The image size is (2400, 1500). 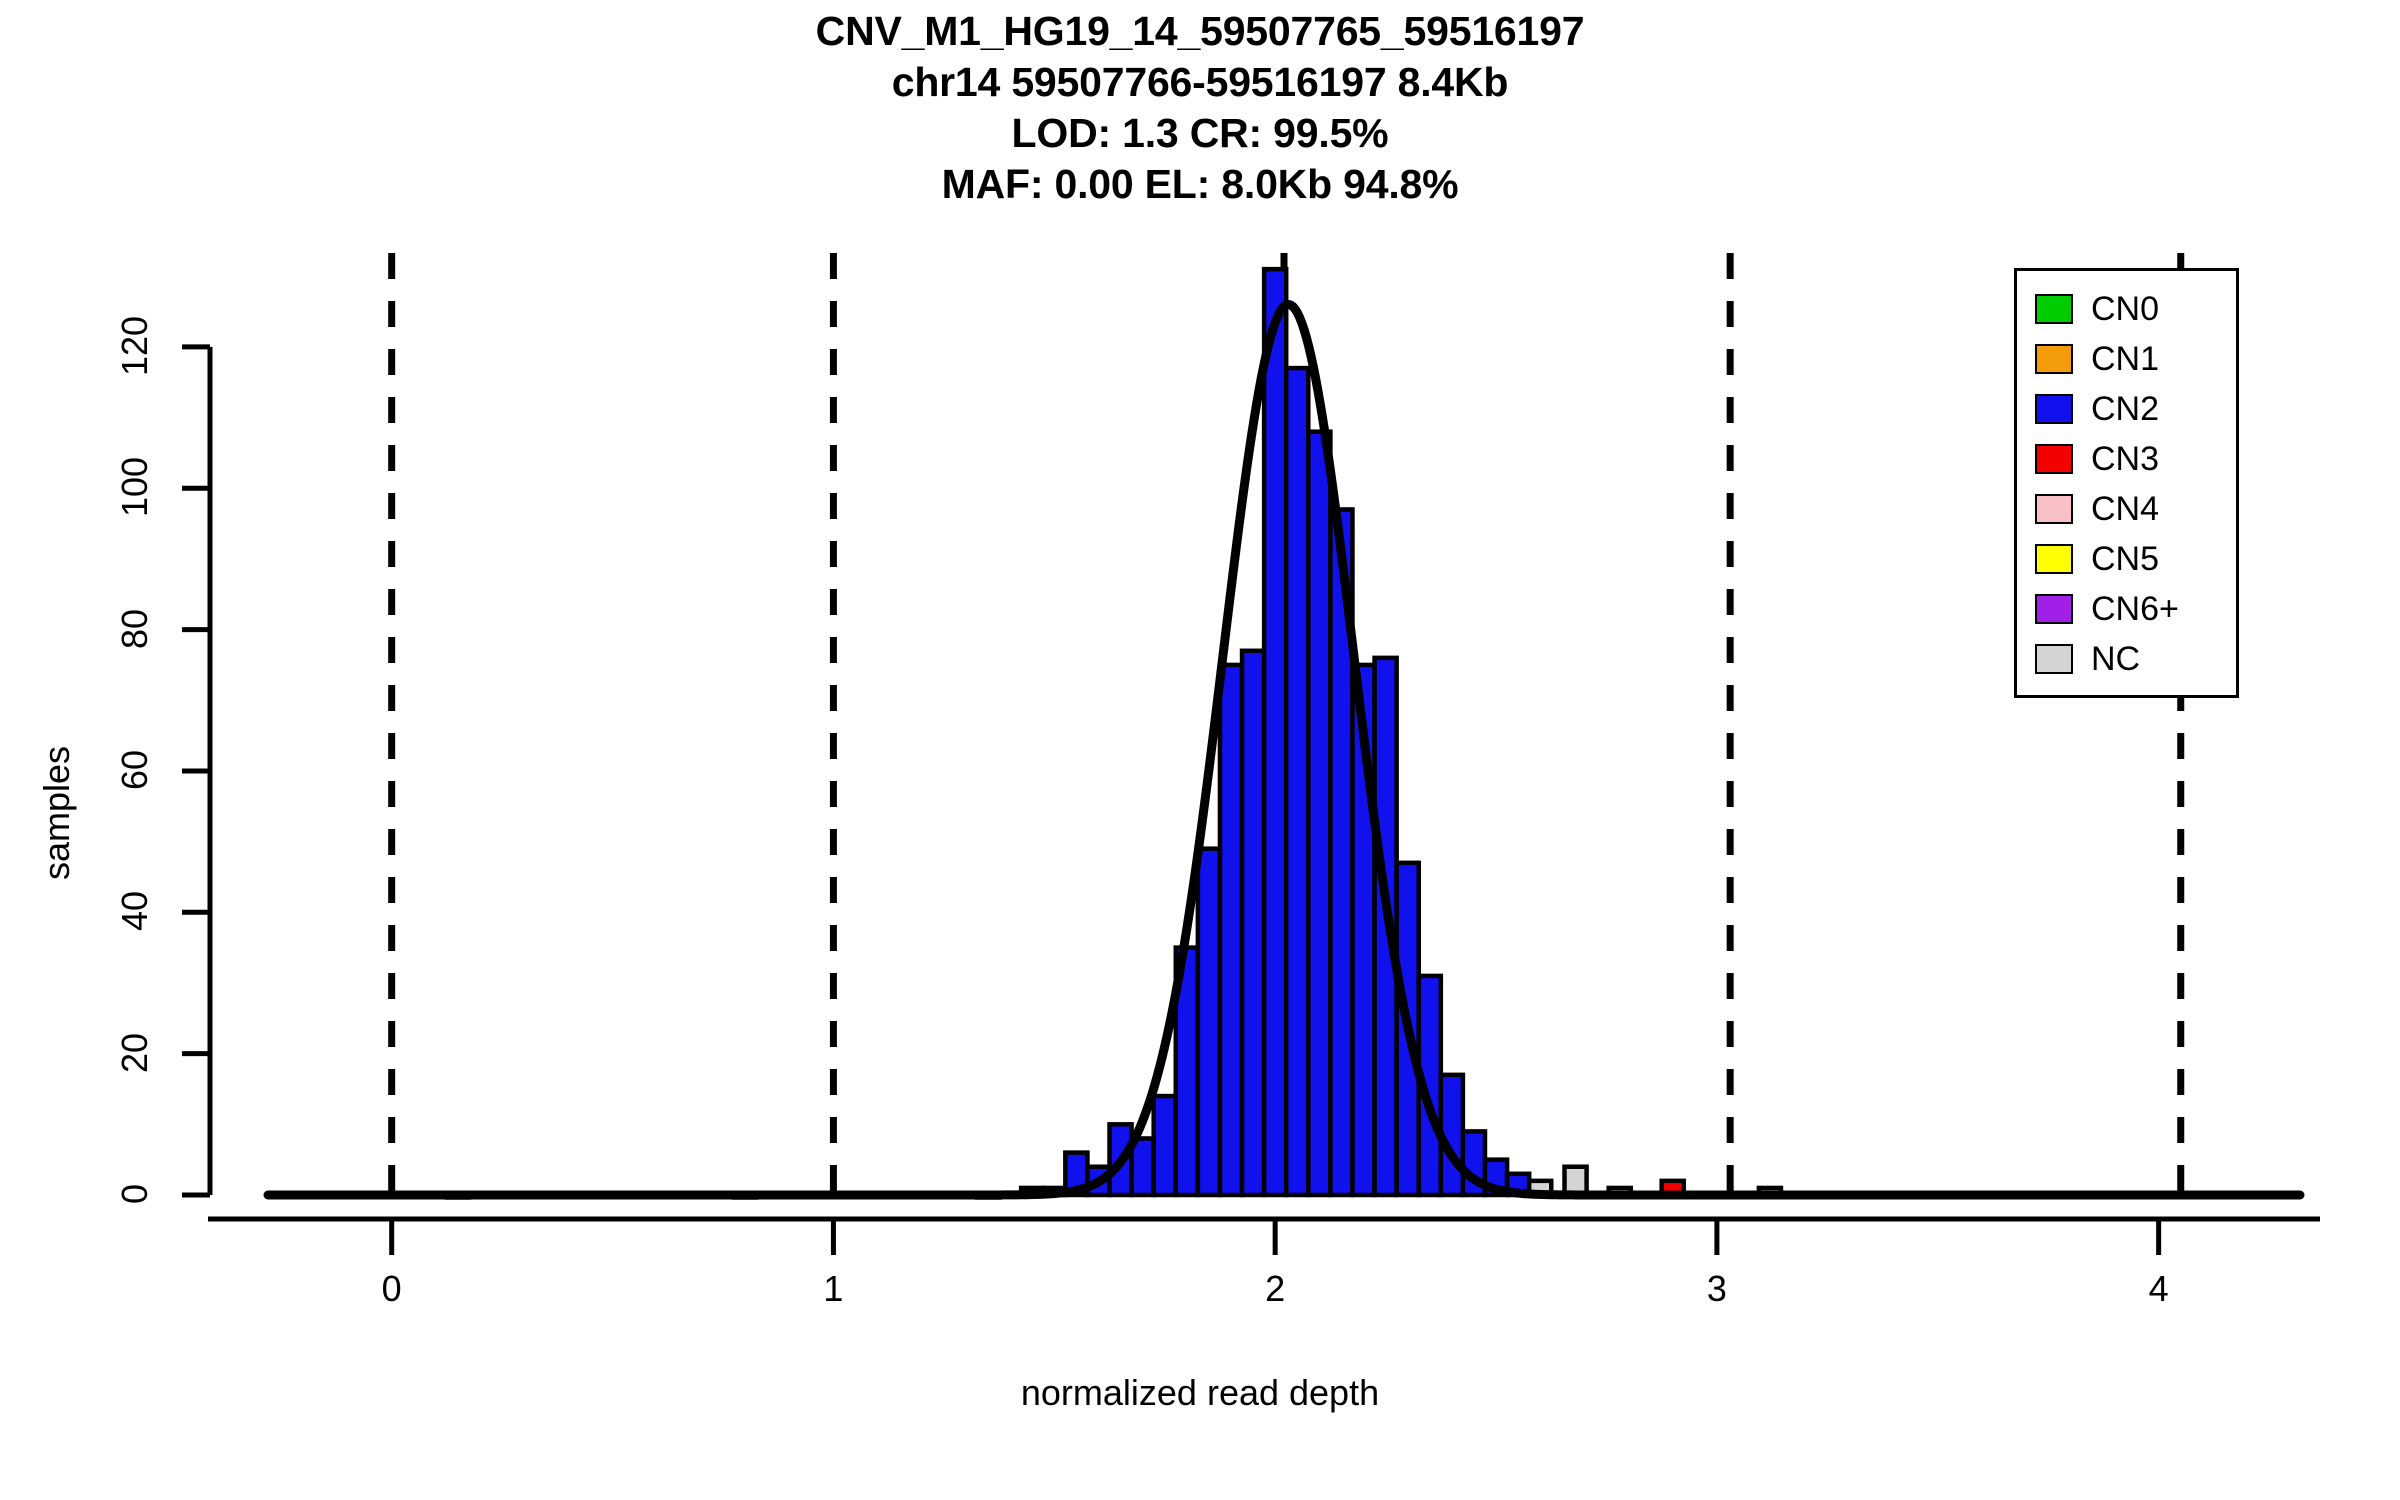 I want to click on legend-item-cn6plus: CN6+, so click(x=2107, y=609).